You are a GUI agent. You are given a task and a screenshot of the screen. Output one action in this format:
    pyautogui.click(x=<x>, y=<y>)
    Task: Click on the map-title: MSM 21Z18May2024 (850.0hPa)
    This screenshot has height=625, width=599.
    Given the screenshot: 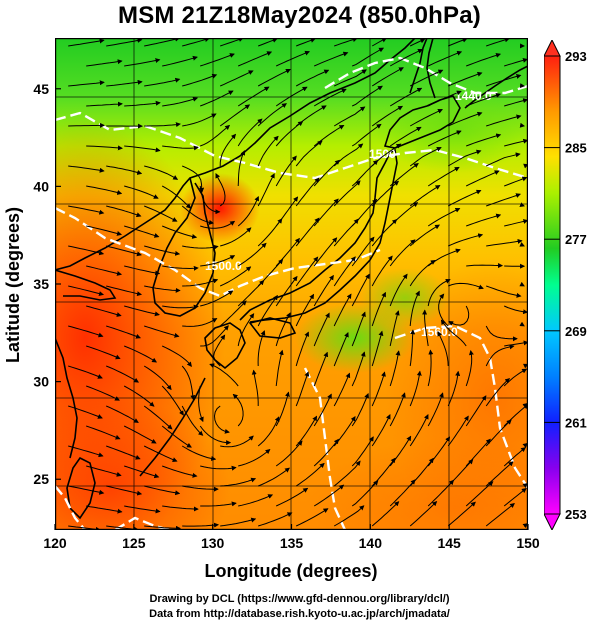 What is the action you would take?
    pyautogui.click(x=299, y=15)
    